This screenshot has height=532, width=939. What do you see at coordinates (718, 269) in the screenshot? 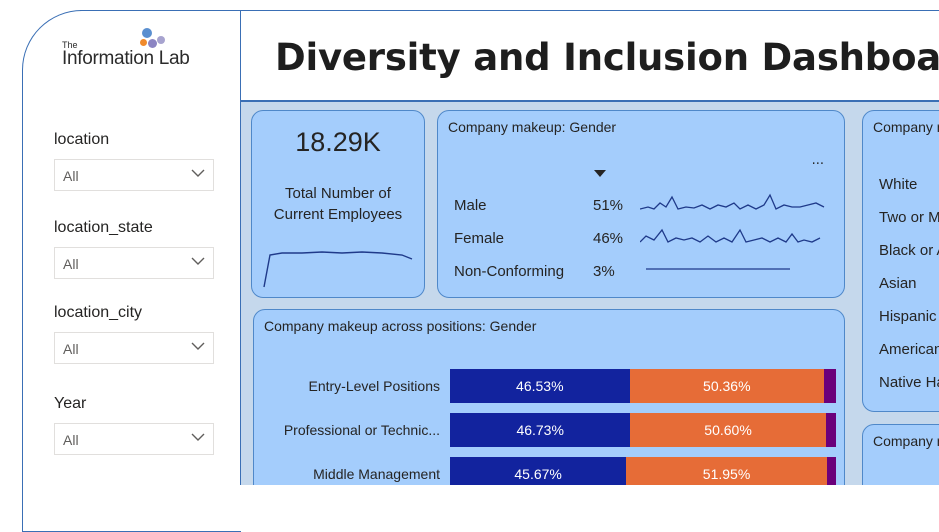
I see `nonconforming-sparkline` at bounding box center [718, 269].